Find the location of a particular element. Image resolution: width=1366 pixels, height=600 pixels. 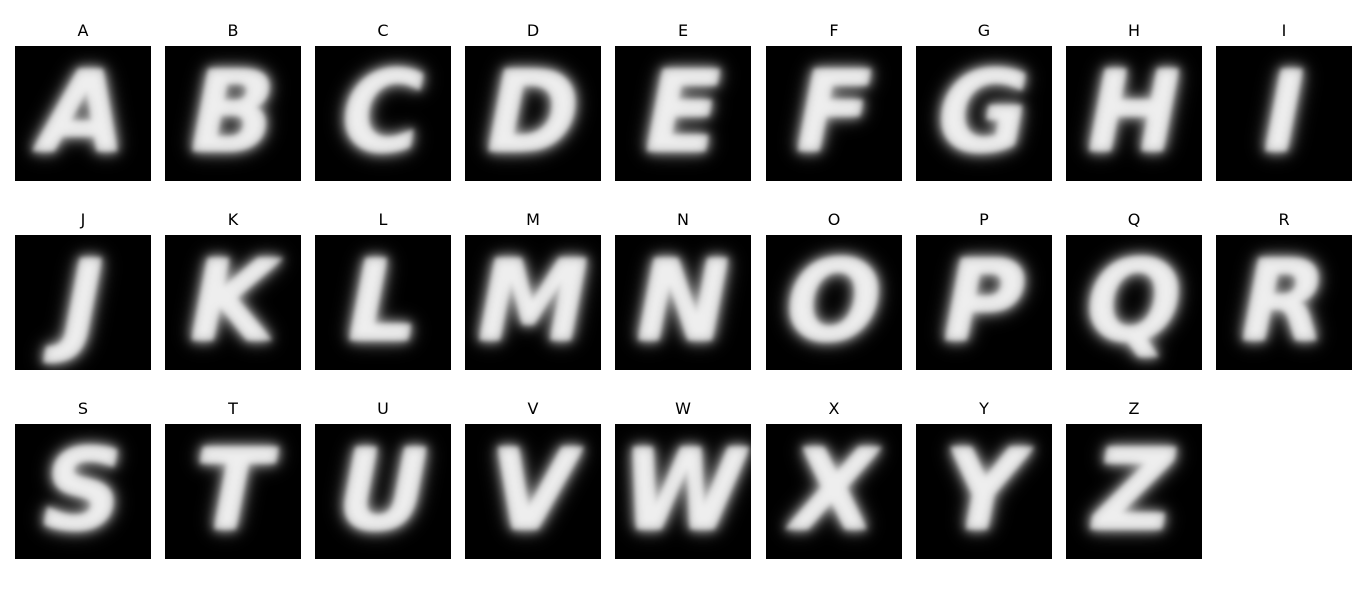

letter-label-z: Z is located at coordinates (1134, 408).